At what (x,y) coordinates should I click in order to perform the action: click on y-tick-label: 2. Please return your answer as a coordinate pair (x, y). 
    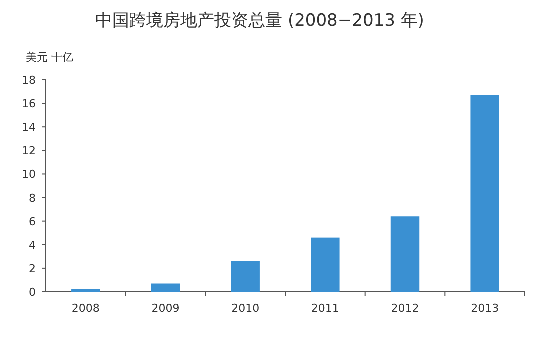
    Looking at the image, I should click on (32, 269).